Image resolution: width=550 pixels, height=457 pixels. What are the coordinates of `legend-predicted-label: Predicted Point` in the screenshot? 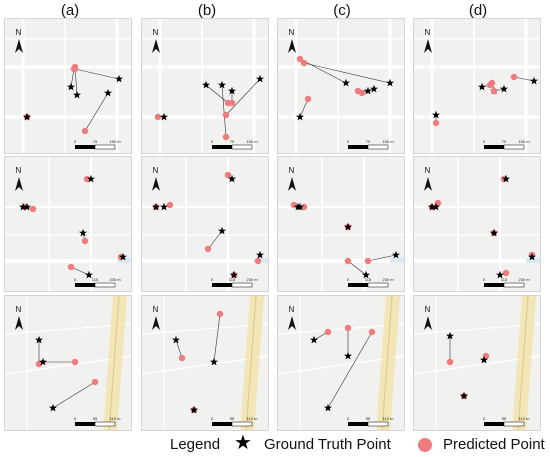 It's located at (494, 444).